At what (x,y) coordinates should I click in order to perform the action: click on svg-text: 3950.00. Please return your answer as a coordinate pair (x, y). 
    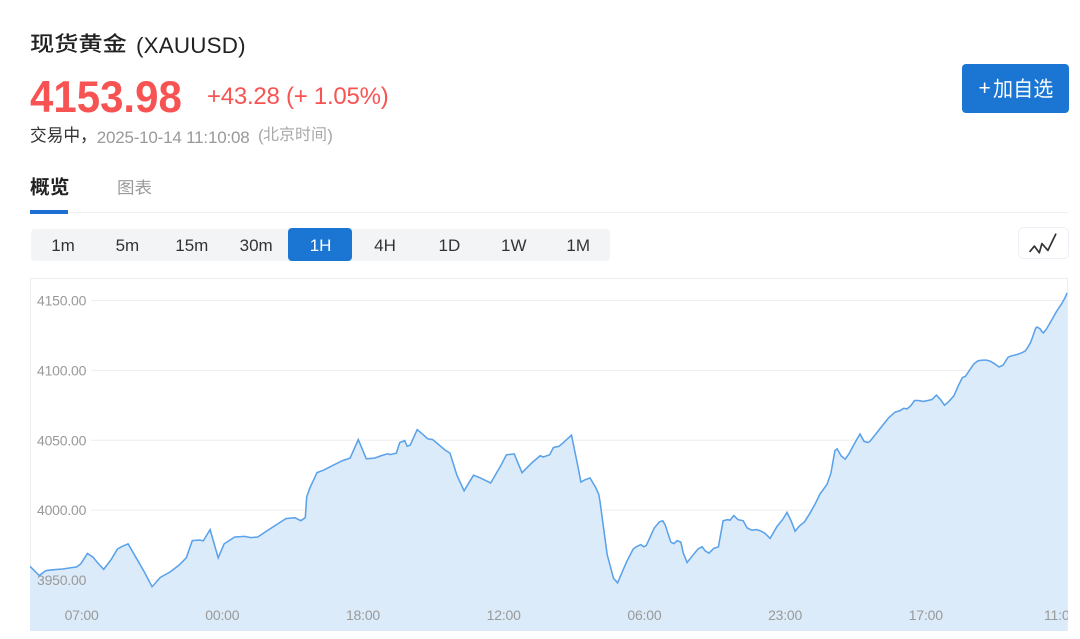
    Looking at the image, I should click on (62, 580).